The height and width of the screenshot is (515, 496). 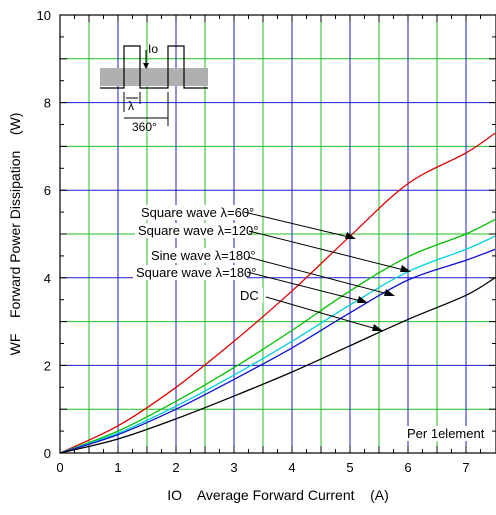 What do you see at coordinates (407, 467) in the screenshot?
I see `x-tick-label: 6` at bounding box center [407, 467].